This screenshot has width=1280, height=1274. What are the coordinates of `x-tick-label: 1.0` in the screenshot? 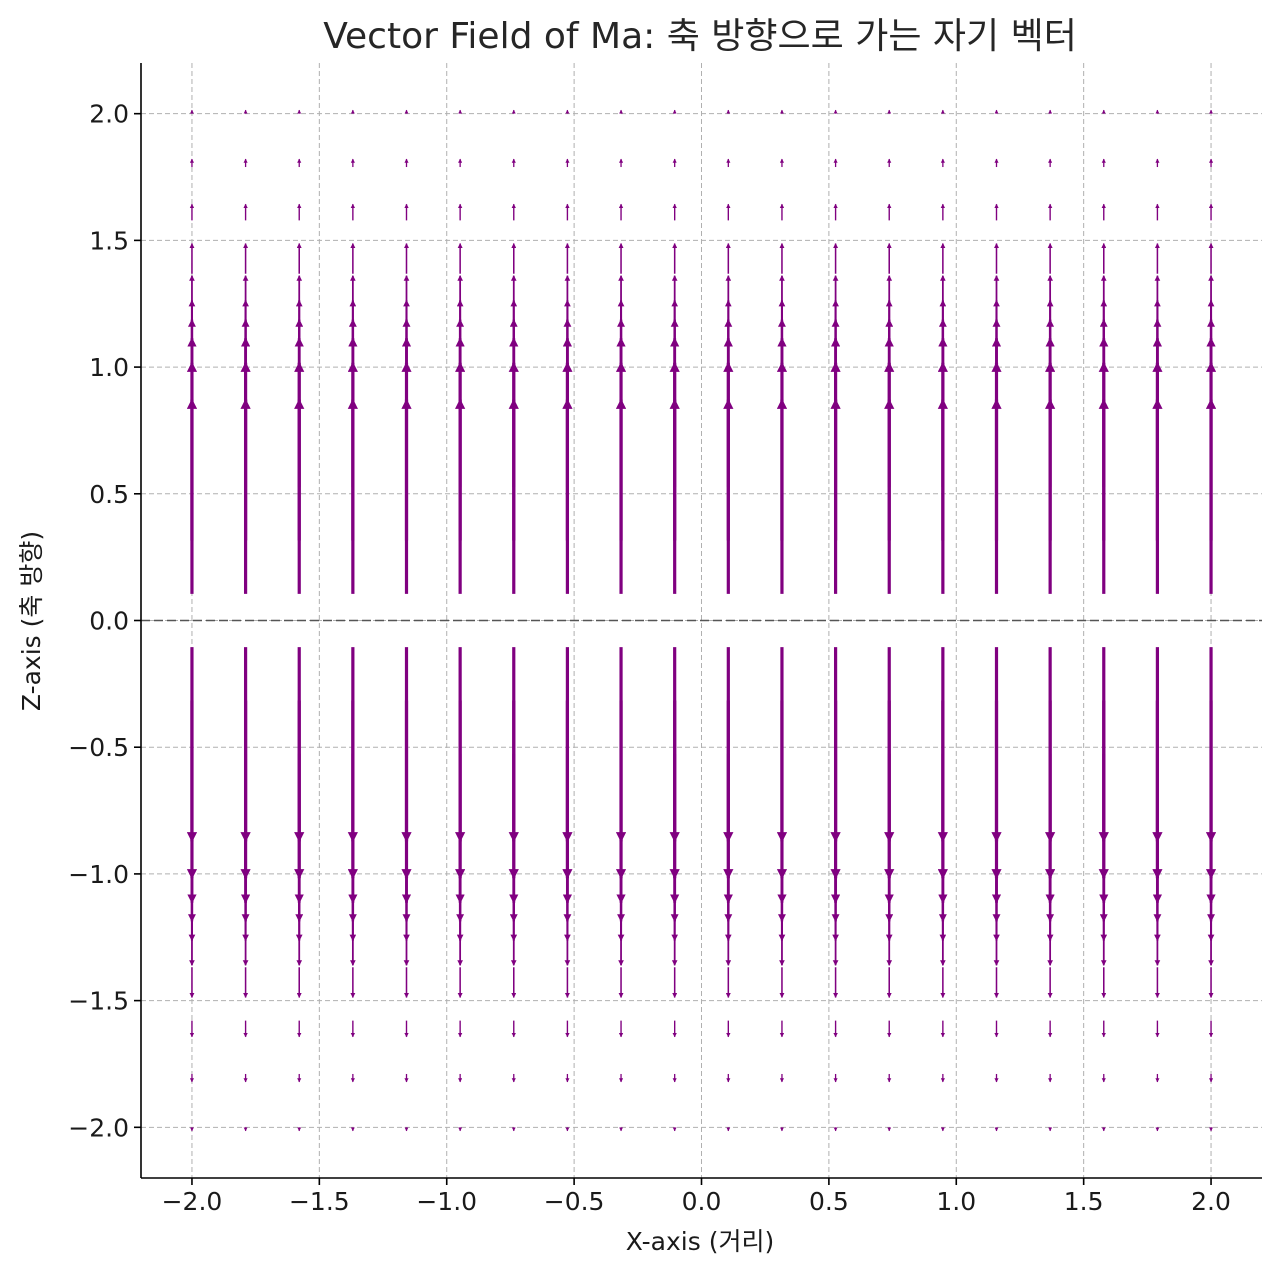 It's located at (956, 1201).